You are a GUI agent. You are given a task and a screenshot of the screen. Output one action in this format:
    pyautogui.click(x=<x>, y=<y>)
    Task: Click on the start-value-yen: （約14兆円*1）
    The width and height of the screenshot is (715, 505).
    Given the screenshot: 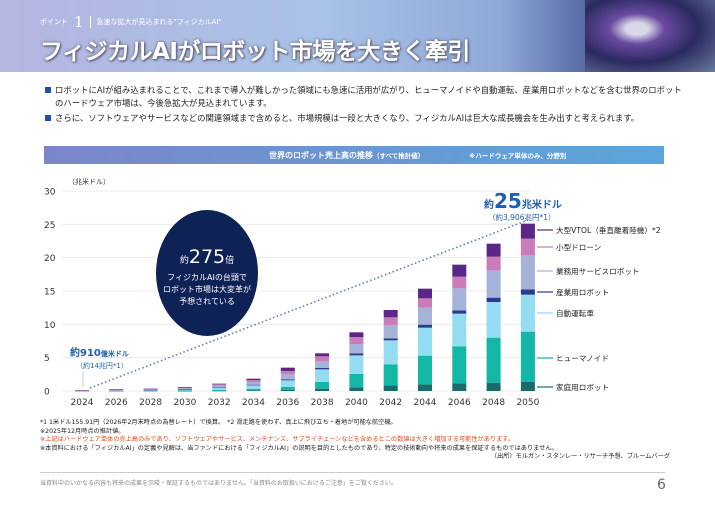 What is the action you would take?
    pyautogui.click(x=102, y=365)
    